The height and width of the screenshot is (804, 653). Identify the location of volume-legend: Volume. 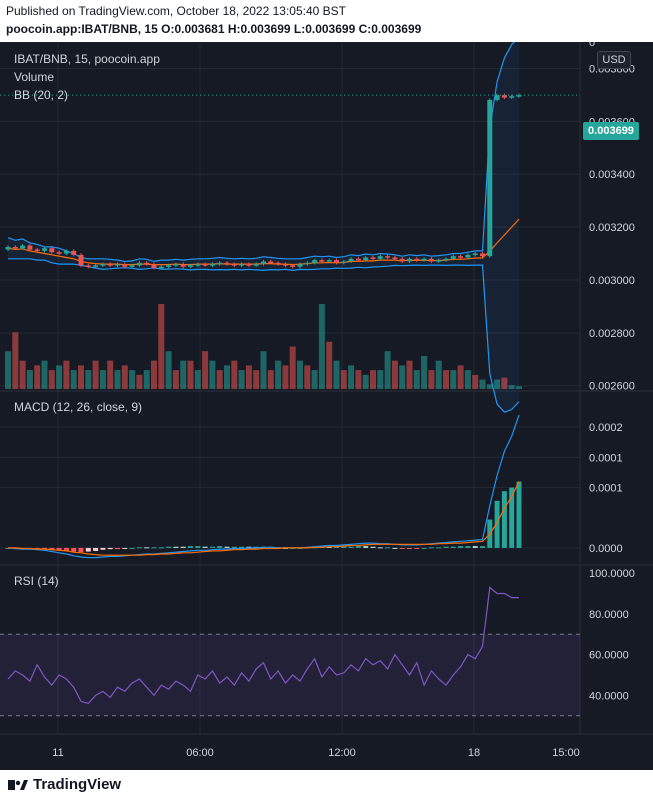
(34, 77).